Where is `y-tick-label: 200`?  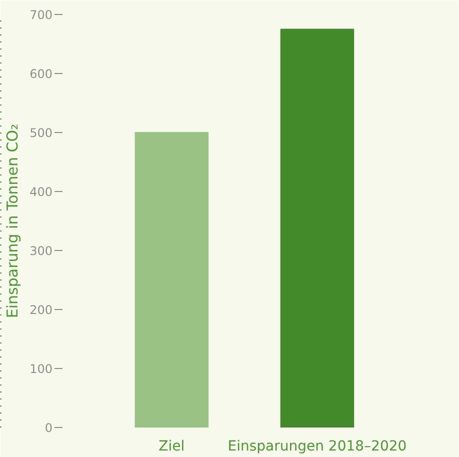
y-tick-label: 200 is located at coordinates (41, 310).